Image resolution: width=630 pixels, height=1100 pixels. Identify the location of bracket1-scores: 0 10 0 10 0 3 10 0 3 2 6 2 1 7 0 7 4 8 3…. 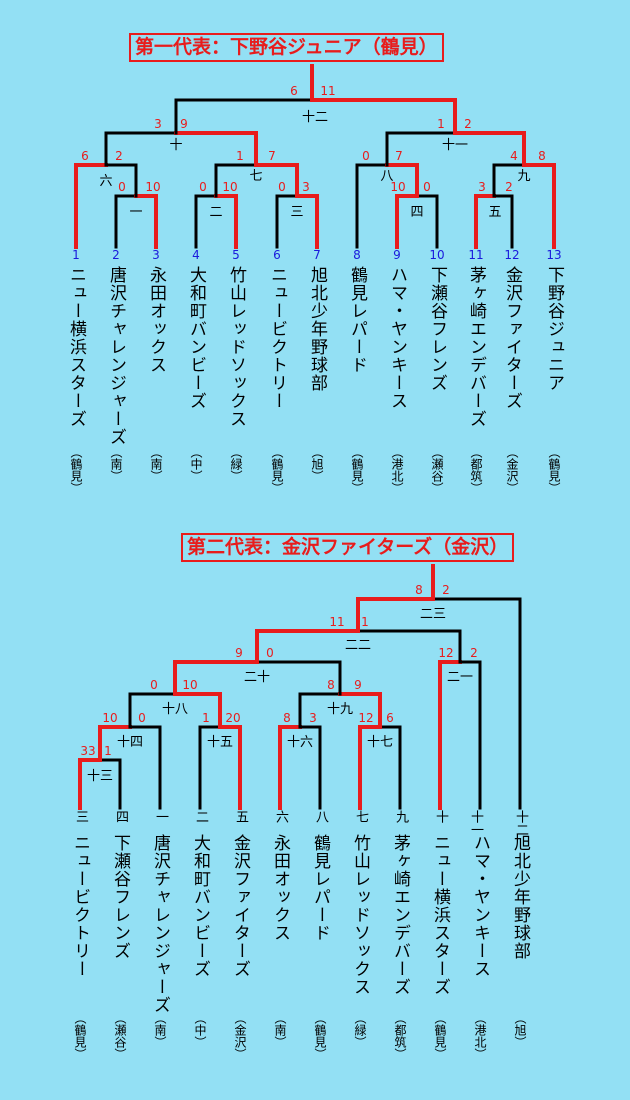
(313, 139).